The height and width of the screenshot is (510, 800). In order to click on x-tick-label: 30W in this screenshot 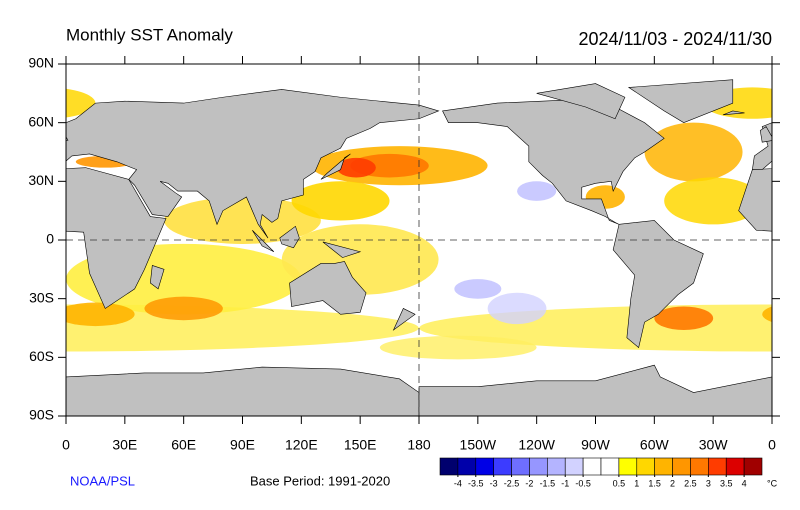, I will do `click(714, 445)`.